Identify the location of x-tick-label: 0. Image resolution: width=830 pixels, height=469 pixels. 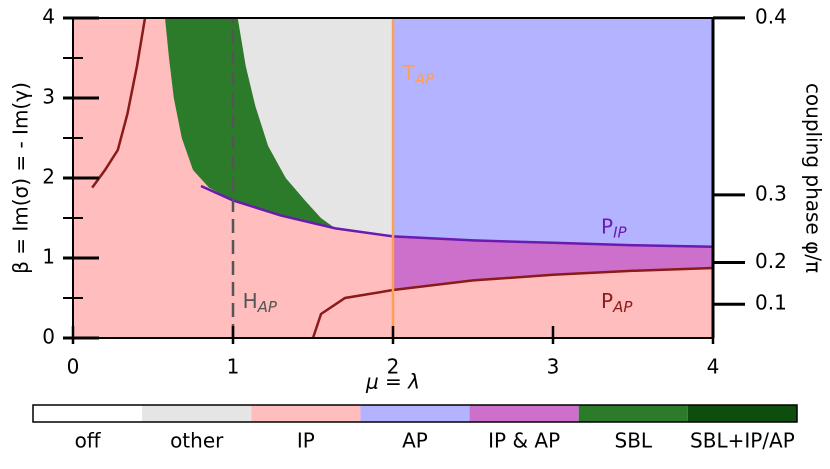
(73, 367).